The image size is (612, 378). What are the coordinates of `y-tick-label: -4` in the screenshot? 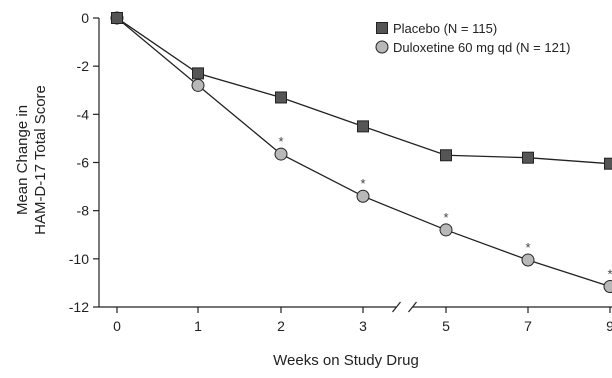 It's located at (83, 114).